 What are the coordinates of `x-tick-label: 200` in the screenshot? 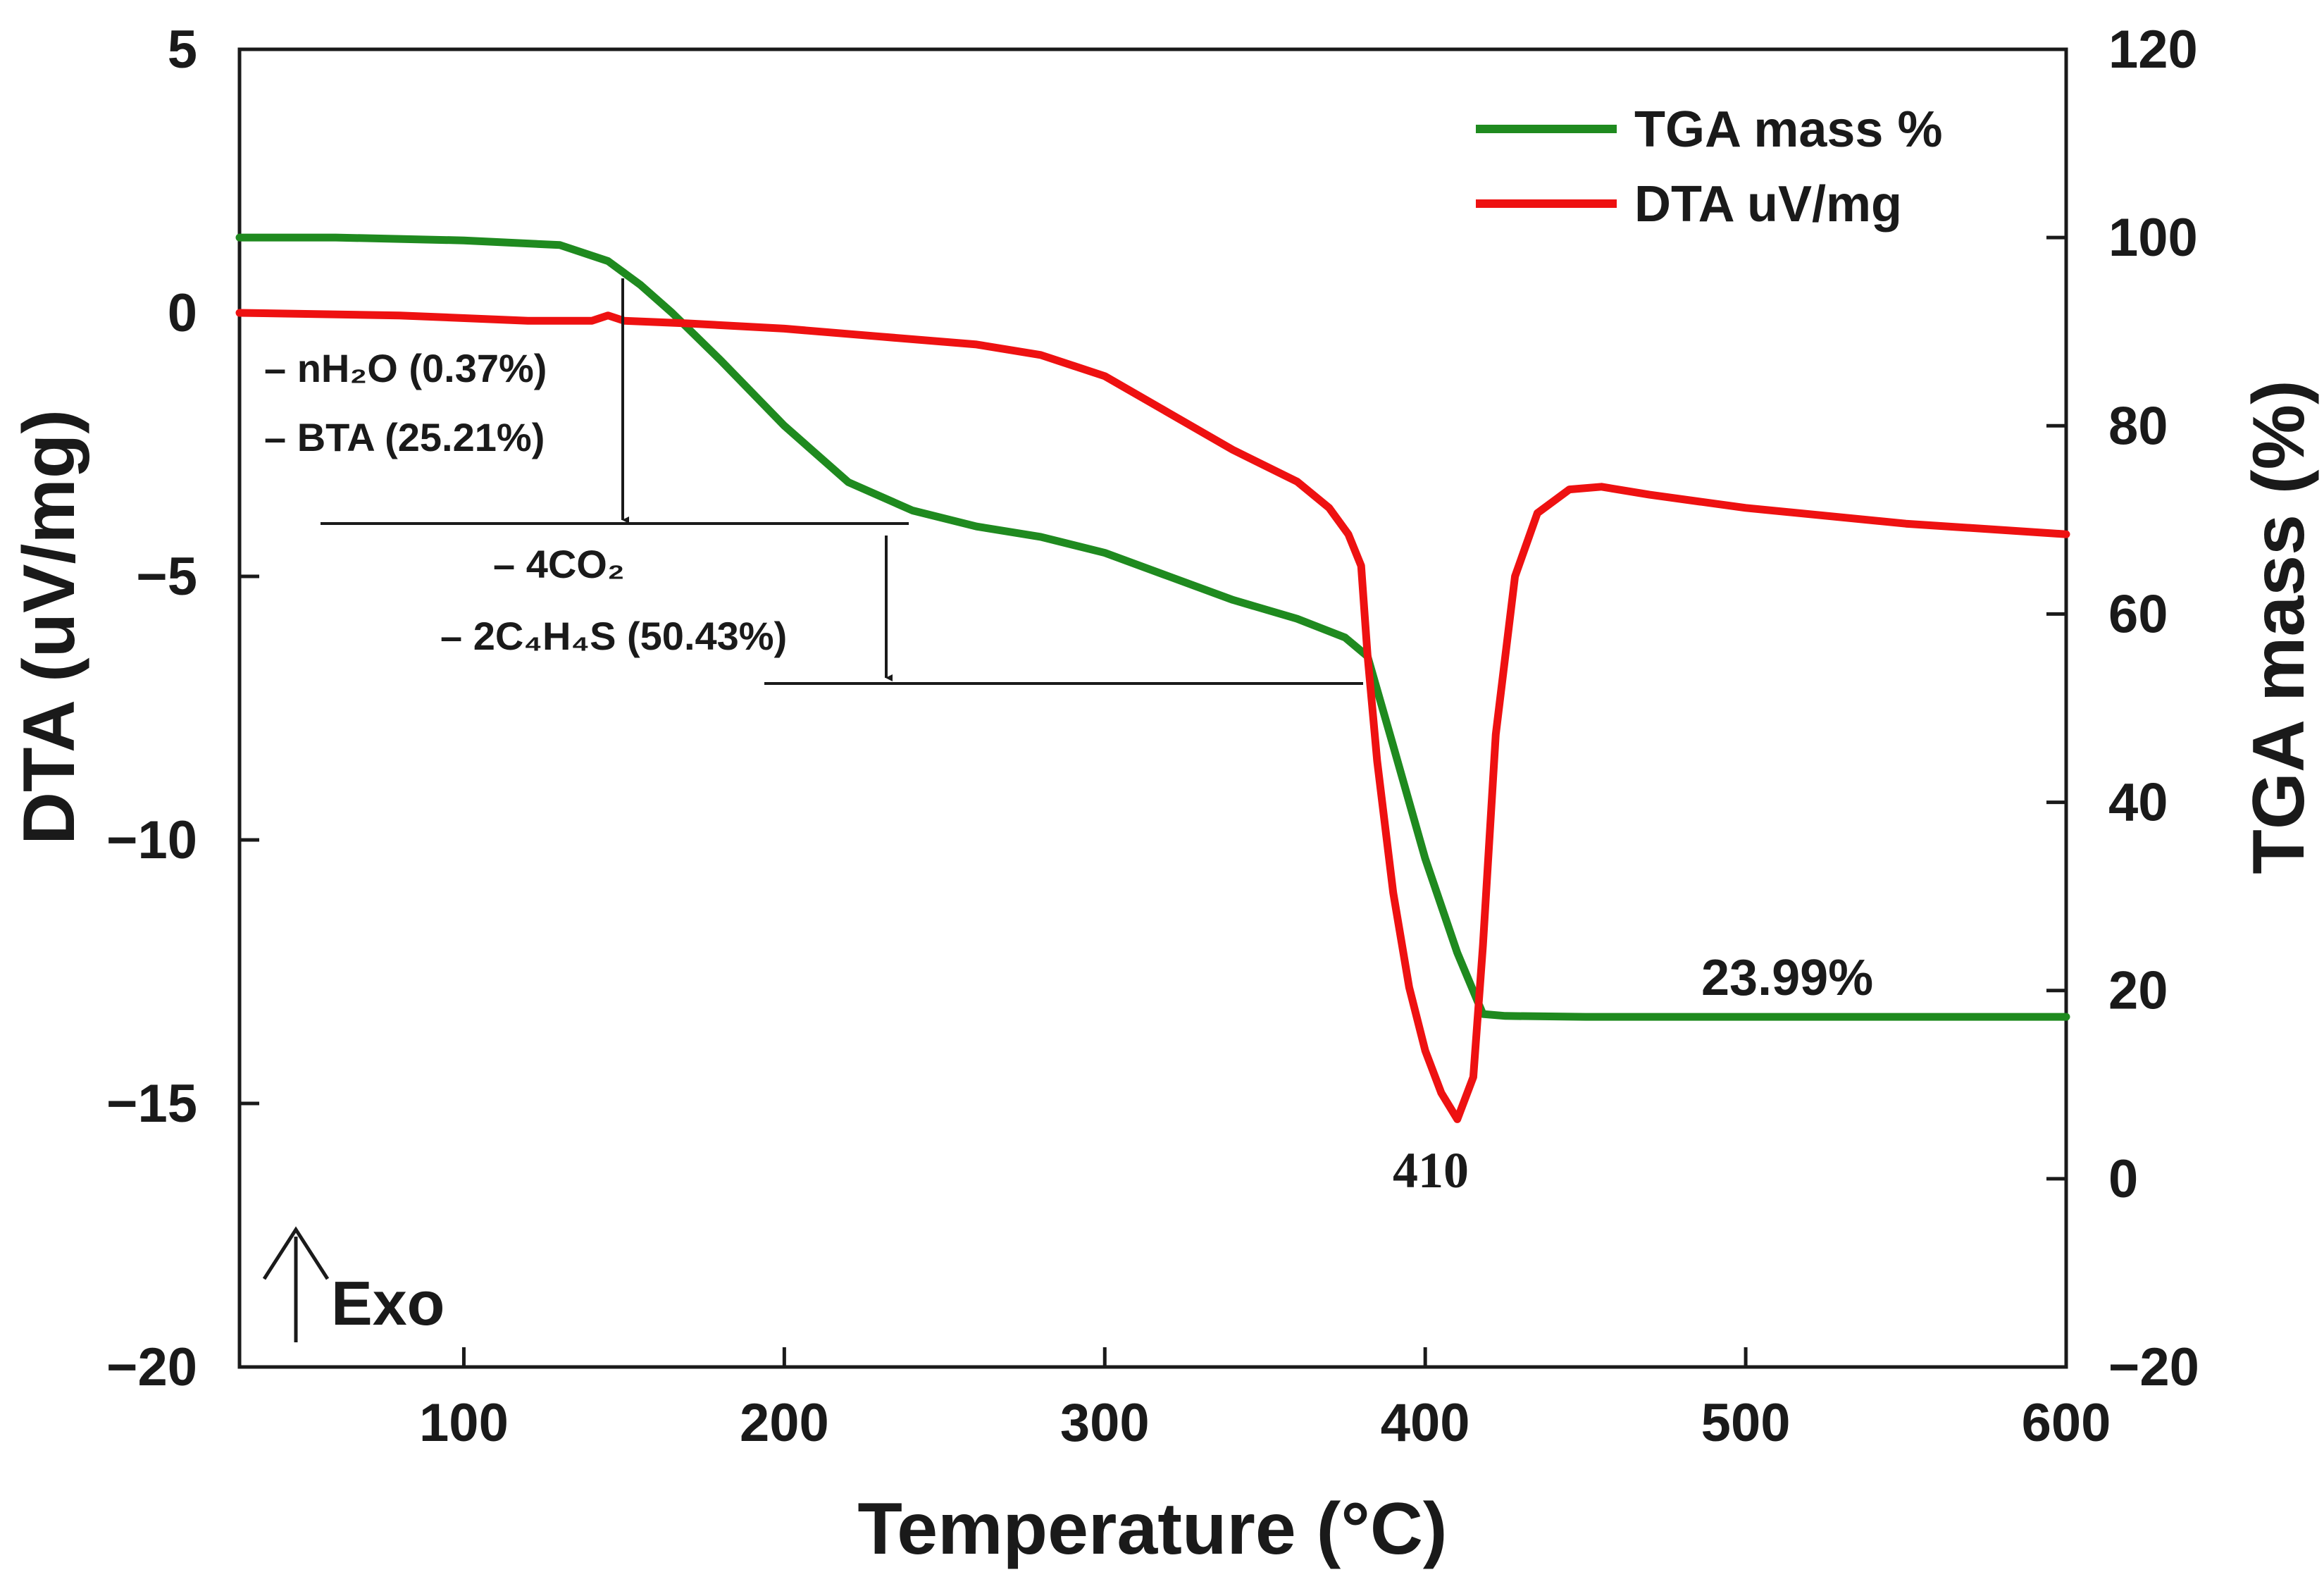 It's located at (784, 1423).